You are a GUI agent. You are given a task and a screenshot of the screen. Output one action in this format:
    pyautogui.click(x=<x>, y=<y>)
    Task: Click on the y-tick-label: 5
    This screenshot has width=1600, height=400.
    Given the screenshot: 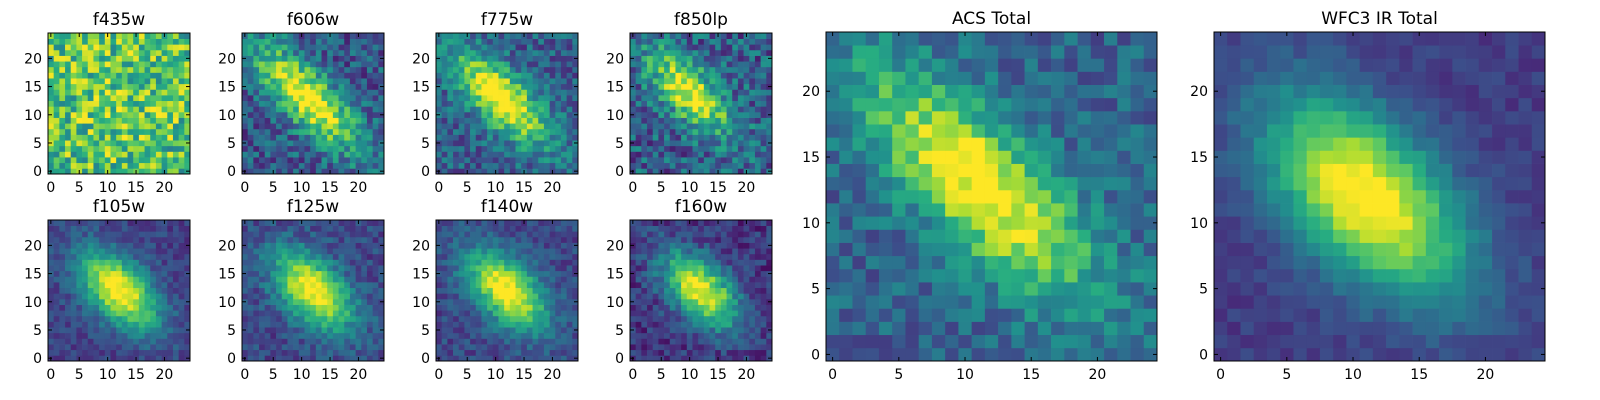 What is the action you would take?
    pyautogui.click(x=425, y=331)
    